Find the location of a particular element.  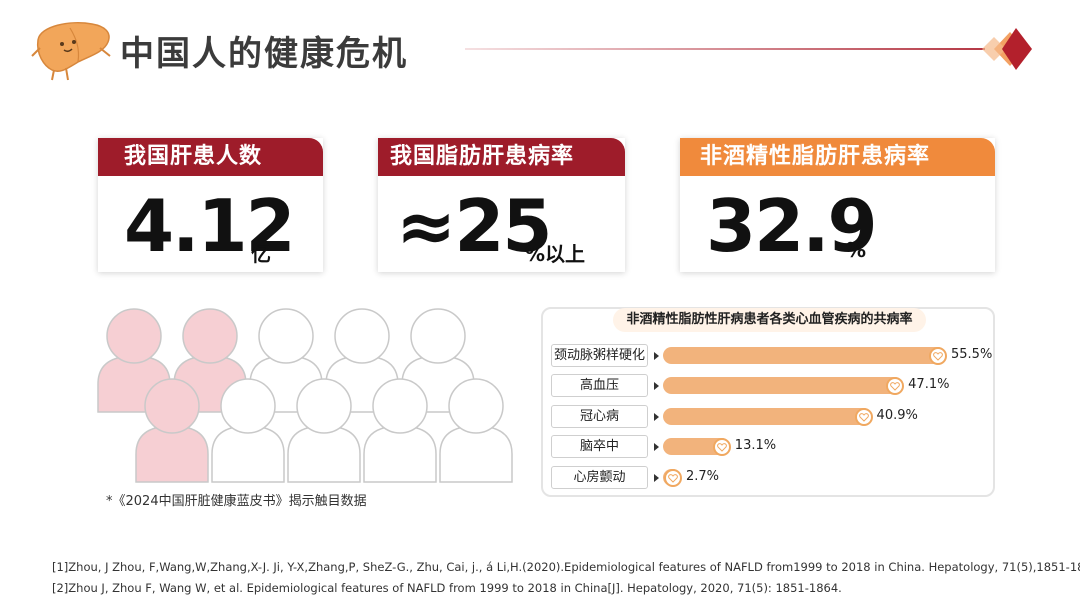

source-note: *《2024中国肝脏健康蓝皮书》揭示触目数据 is located at coordinates (236, 501).